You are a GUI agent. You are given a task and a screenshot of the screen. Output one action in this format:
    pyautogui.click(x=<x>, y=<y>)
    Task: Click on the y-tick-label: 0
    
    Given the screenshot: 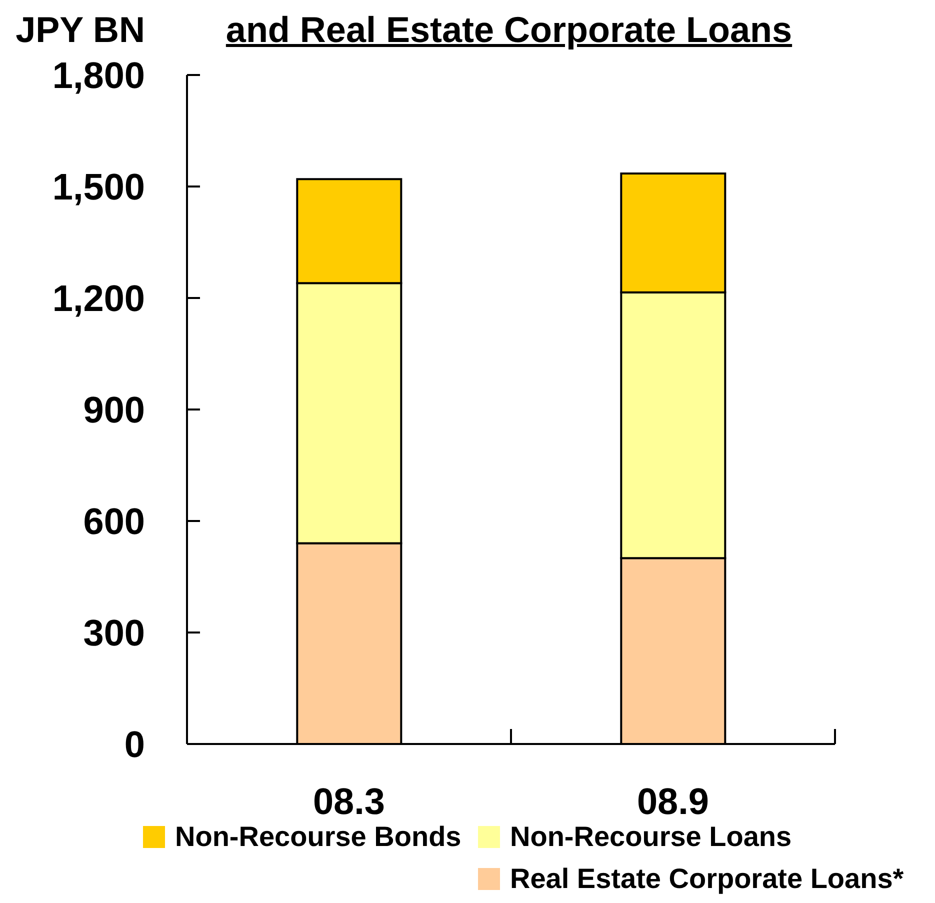 What is the action you would take?
    pyautogui.click(x=134, y=744)
    